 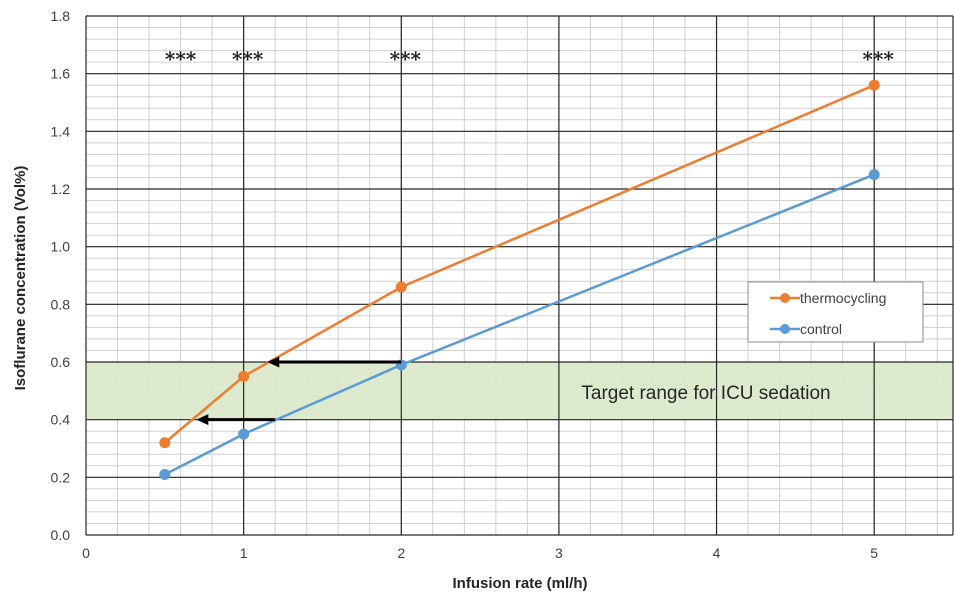 I want to click on y-tick-label: 1.8, so click(x=61, y=16).